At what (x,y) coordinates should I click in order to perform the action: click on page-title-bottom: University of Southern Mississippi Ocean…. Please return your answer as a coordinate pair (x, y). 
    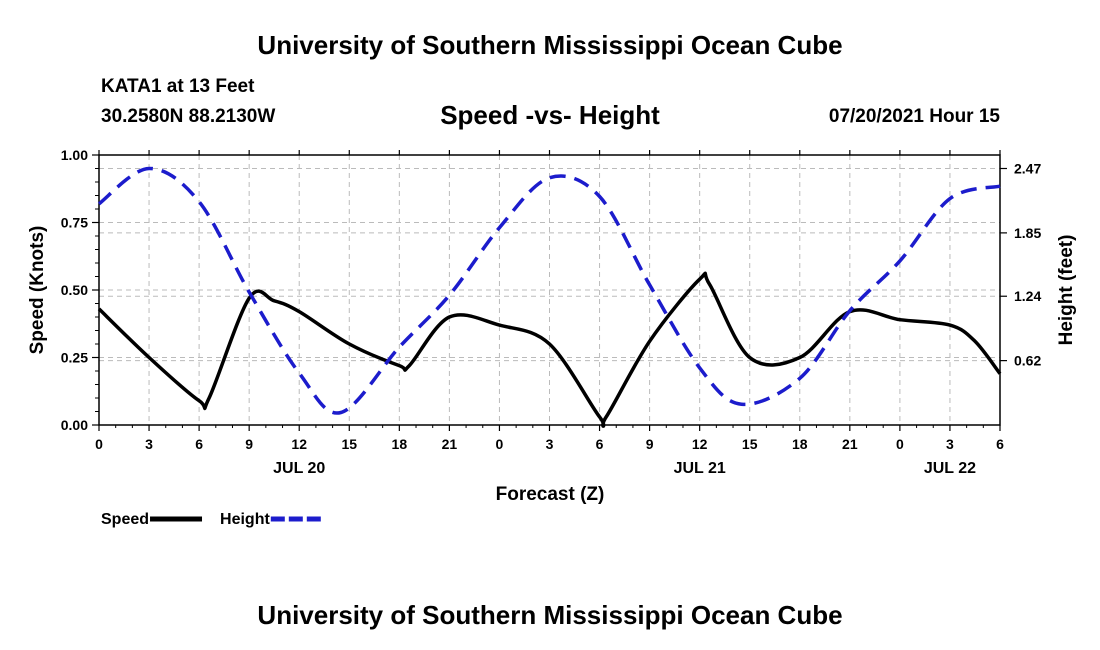
    Looking at the image, I should click on (550, 615).